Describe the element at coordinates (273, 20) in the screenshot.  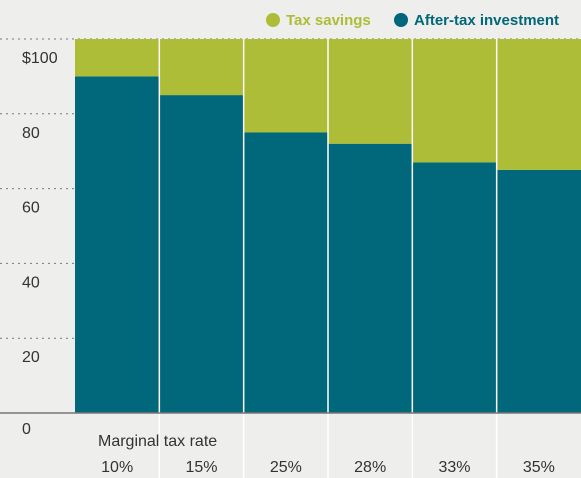
I see `legend-swatch-tax-savings` at that location.